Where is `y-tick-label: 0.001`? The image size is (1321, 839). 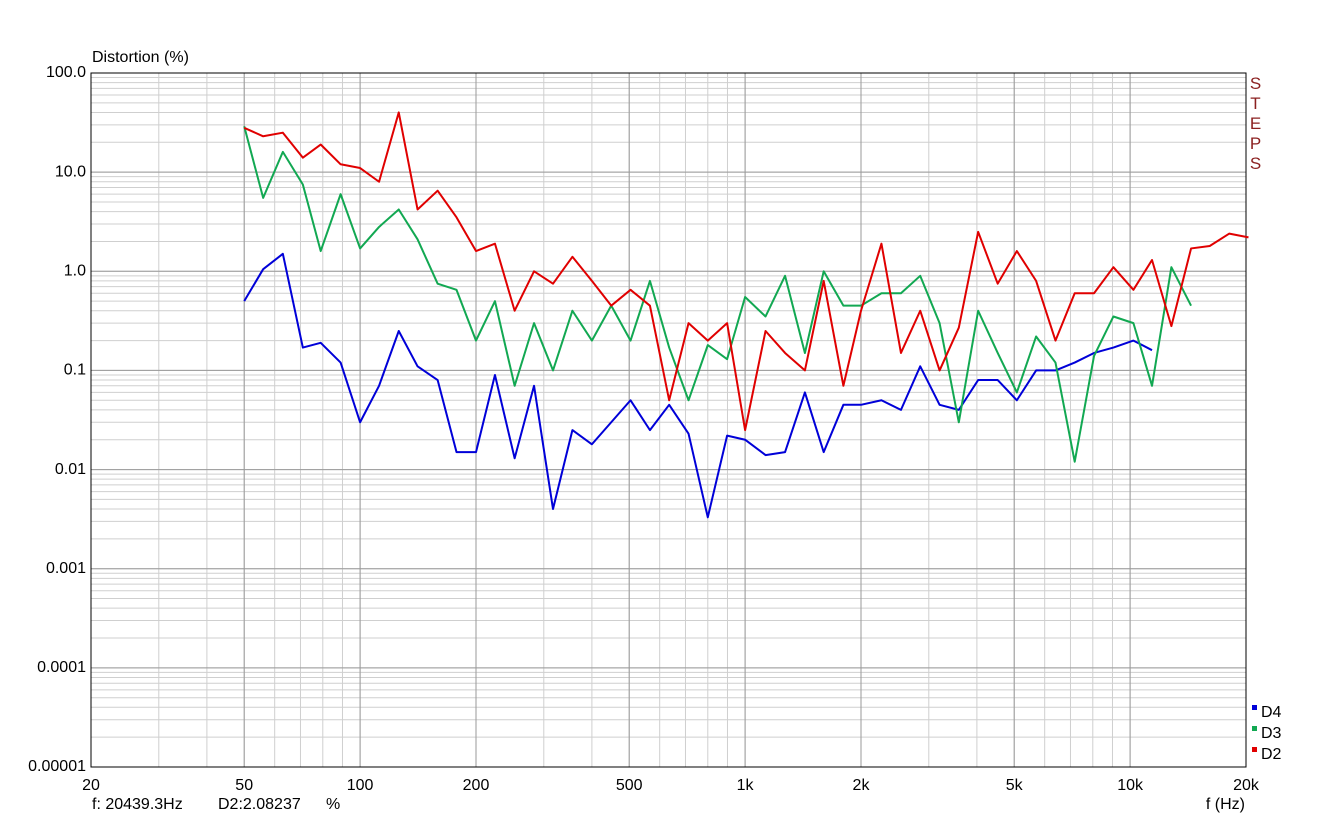
y-tick-label: 0.001 is located at coordinates (66, 568).